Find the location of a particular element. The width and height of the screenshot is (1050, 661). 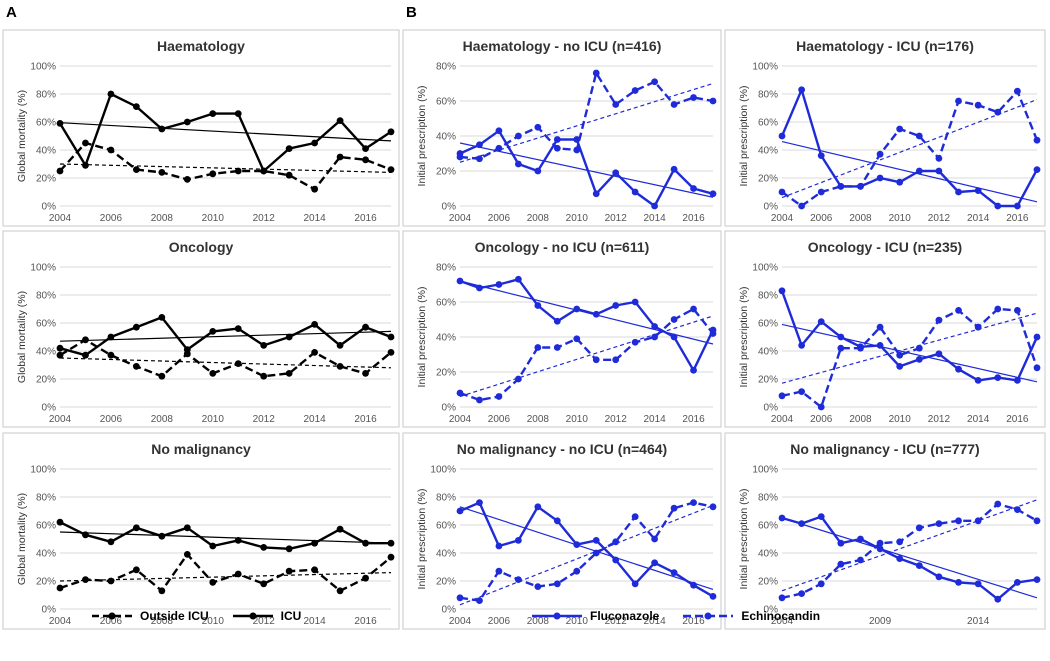

trendline-outside-icu is located at coordinates (225, 168).